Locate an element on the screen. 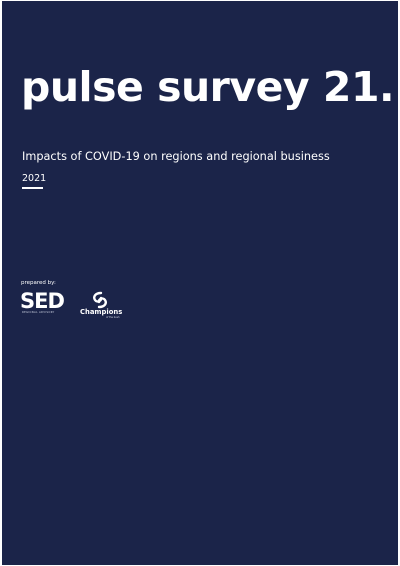  champions-logo: Champions of the bush is located at coordinates (102, 306).